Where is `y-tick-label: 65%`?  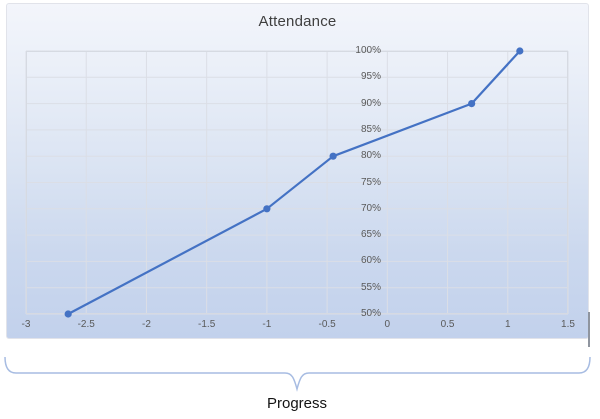 y-tick-label: 65% is located at coordinates (370, 235).